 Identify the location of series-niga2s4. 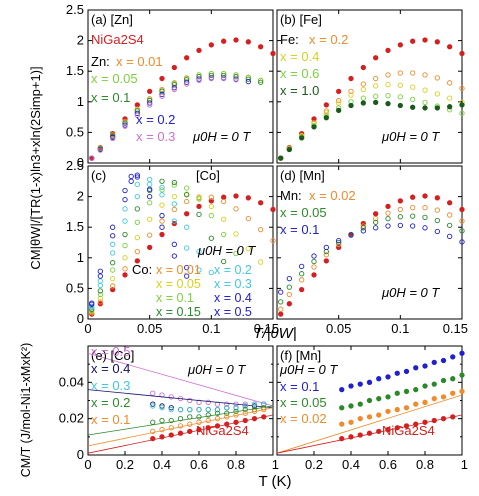
(371, 255).